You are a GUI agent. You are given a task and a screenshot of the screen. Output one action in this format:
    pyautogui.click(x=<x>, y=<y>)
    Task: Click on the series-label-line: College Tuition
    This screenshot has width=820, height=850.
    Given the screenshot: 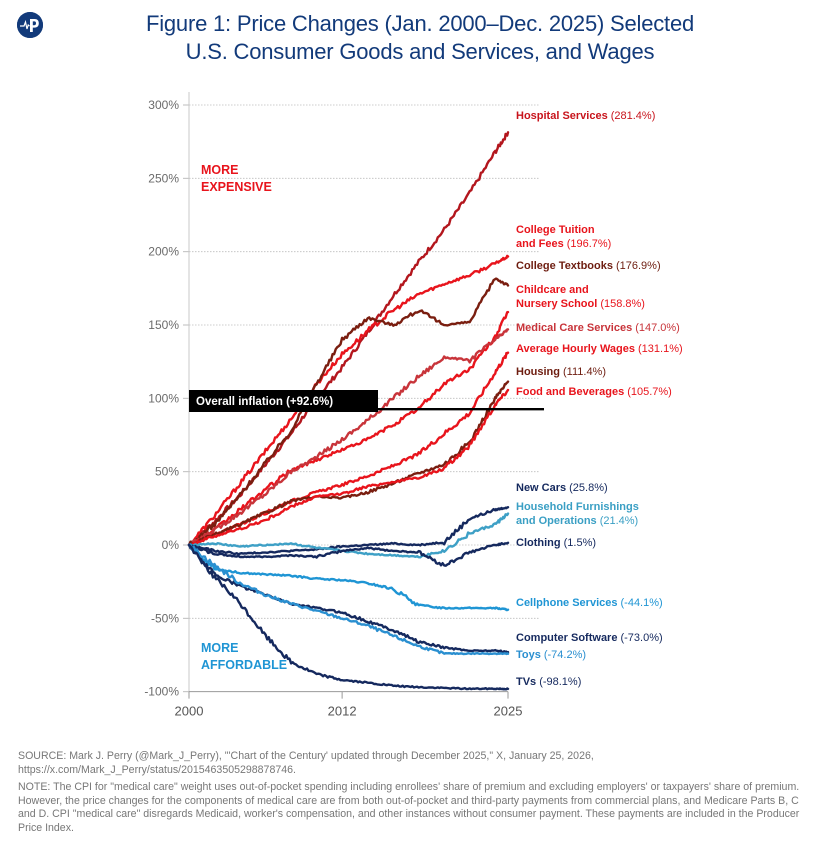 What is the action you would take?
    pyautogui.click(x=555, y=230)
    